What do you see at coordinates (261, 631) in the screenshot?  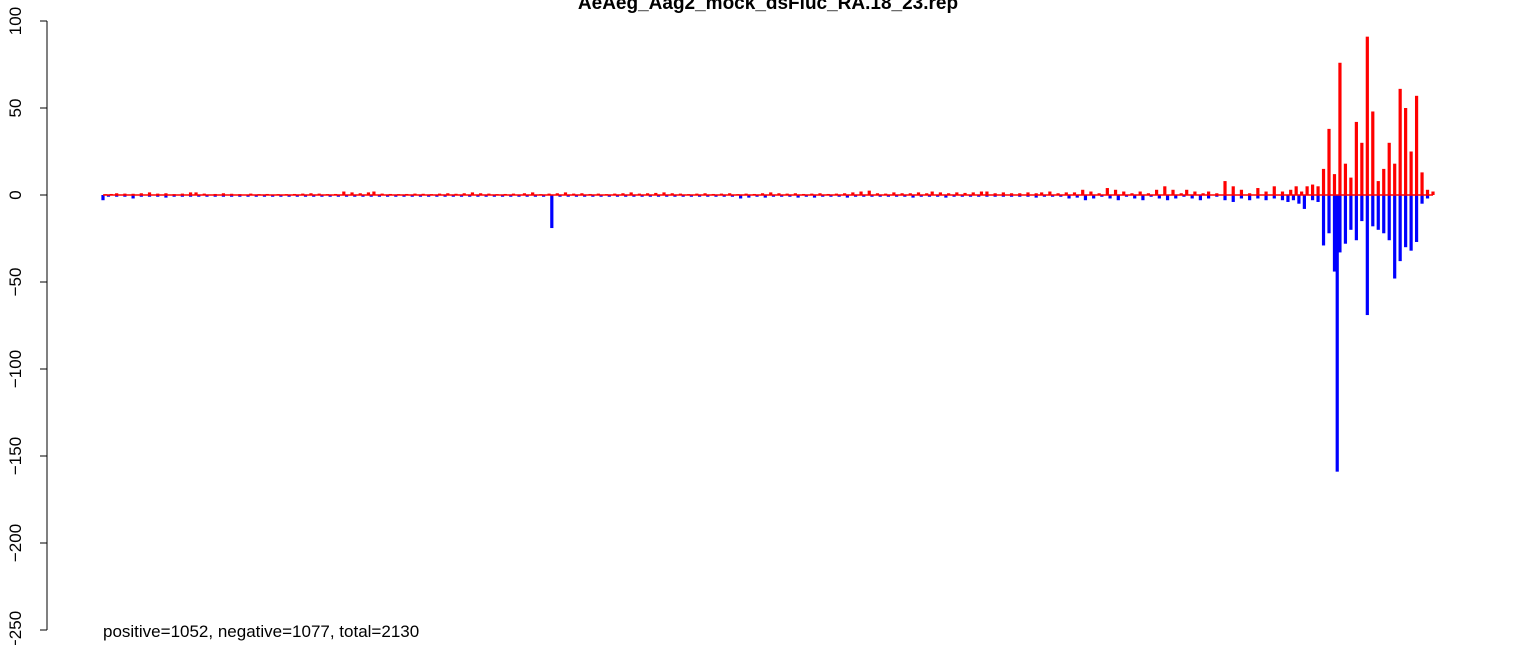 I see `summary-annotation: positive=1052, negative=1077, total=2130` at bounding box center [261, 631].